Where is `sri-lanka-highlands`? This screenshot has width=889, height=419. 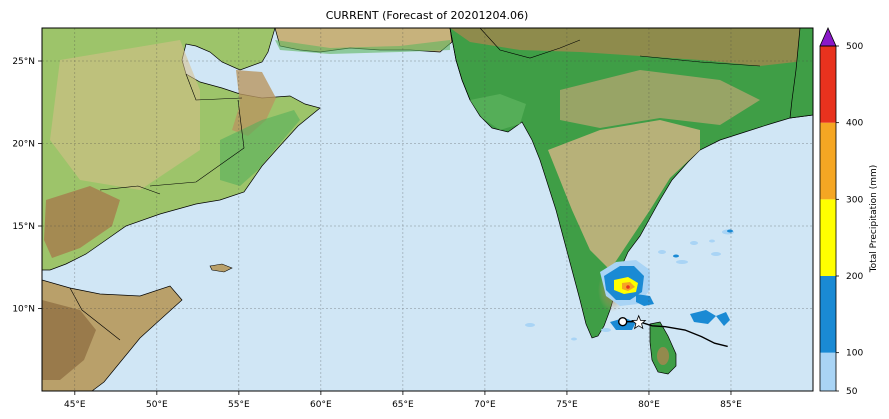
sri-lanka-highlands is located at coordinates (663, 356).